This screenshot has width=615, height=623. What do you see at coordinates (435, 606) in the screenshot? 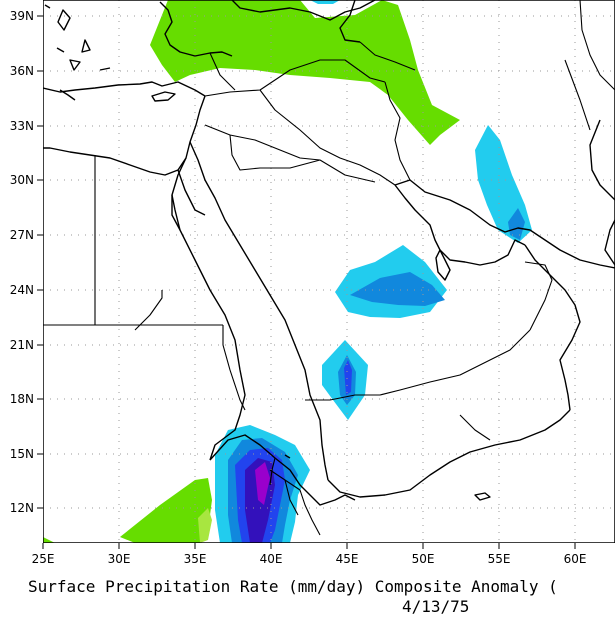
I see `map-date: 4/13/75` at bounding box center [435, 606].